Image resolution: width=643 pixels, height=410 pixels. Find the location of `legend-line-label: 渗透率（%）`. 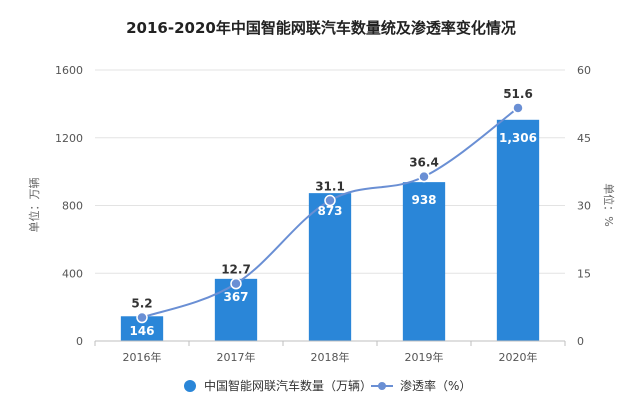

legend-line-label: 渗透率（%） is located at coordinates (435, 385).